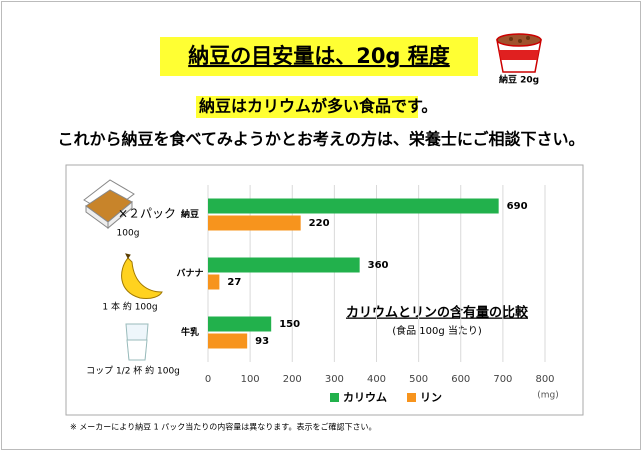 The image size is (642, 451). What do you see at coordinates (292, 379) in the screenshot?
I see `x-tick-label: 200` at bounding box center [292, 379].